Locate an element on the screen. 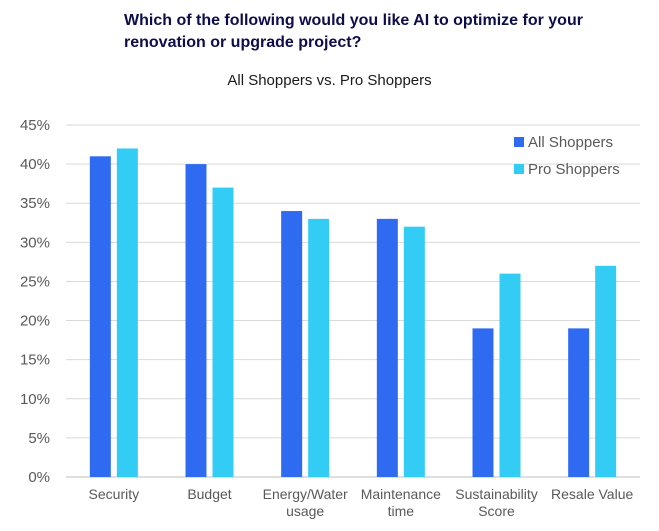 Image resolution: width=659 pixels, height=531 pixels. y-tick-label: 45% is located at coordinates (35, 125).